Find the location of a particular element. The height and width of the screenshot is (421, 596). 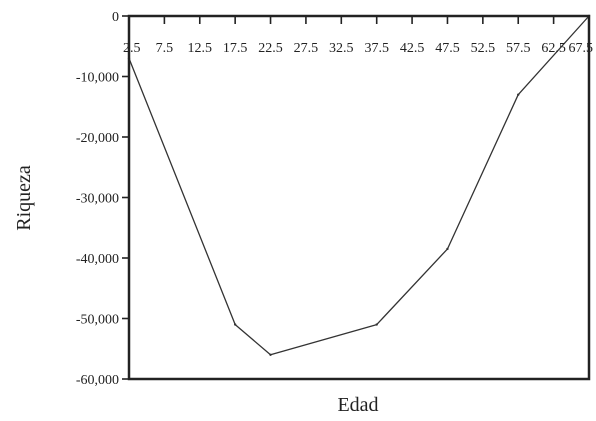

x-tick-label: 57.5 is located at coordinates (518, 48).